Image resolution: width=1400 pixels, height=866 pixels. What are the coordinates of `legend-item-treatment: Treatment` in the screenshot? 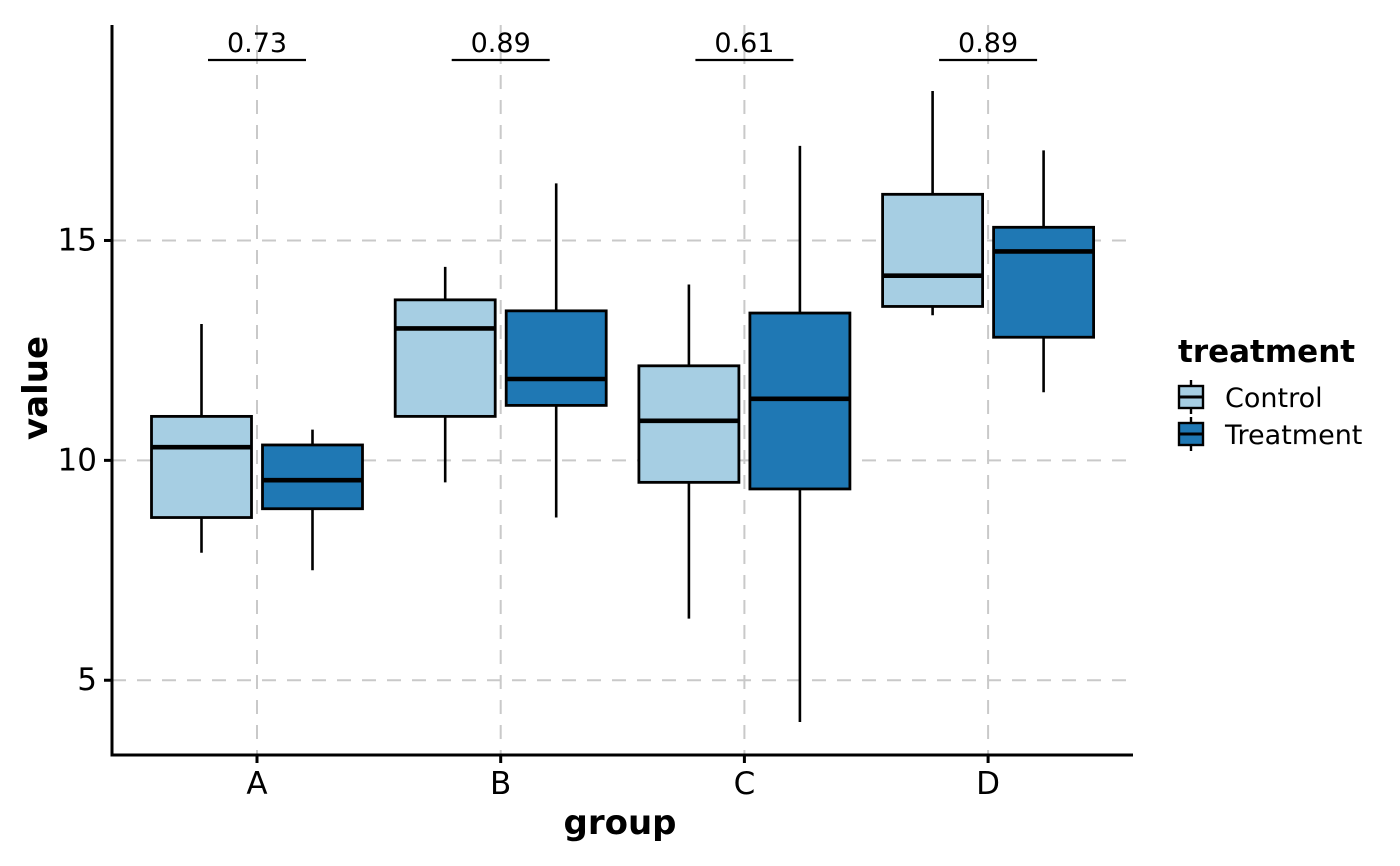 It's located at (1269, 434).